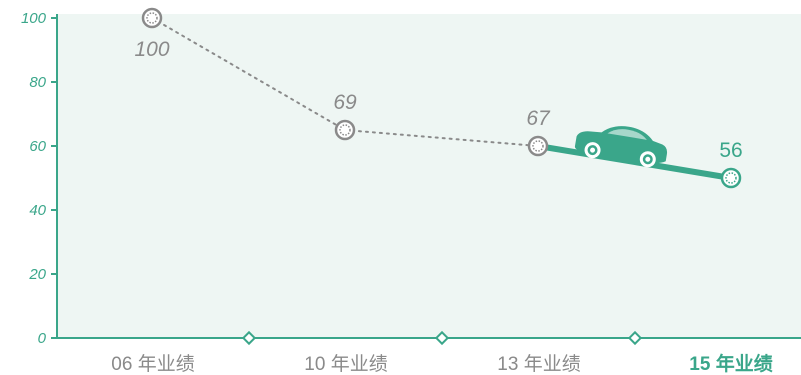  Describe the element at coordinates (627, 134) in the screenshot. I see `car-window` at that location.